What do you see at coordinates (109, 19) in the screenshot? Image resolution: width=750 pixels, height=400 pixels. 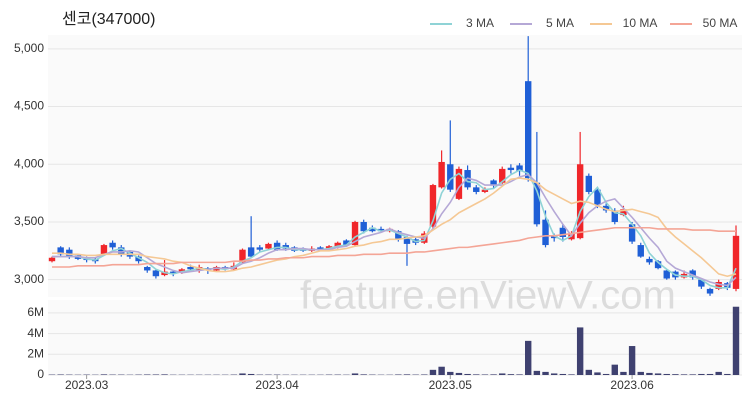 I see `chart-title: 센코(347000)` at bounding box center [109, 19].